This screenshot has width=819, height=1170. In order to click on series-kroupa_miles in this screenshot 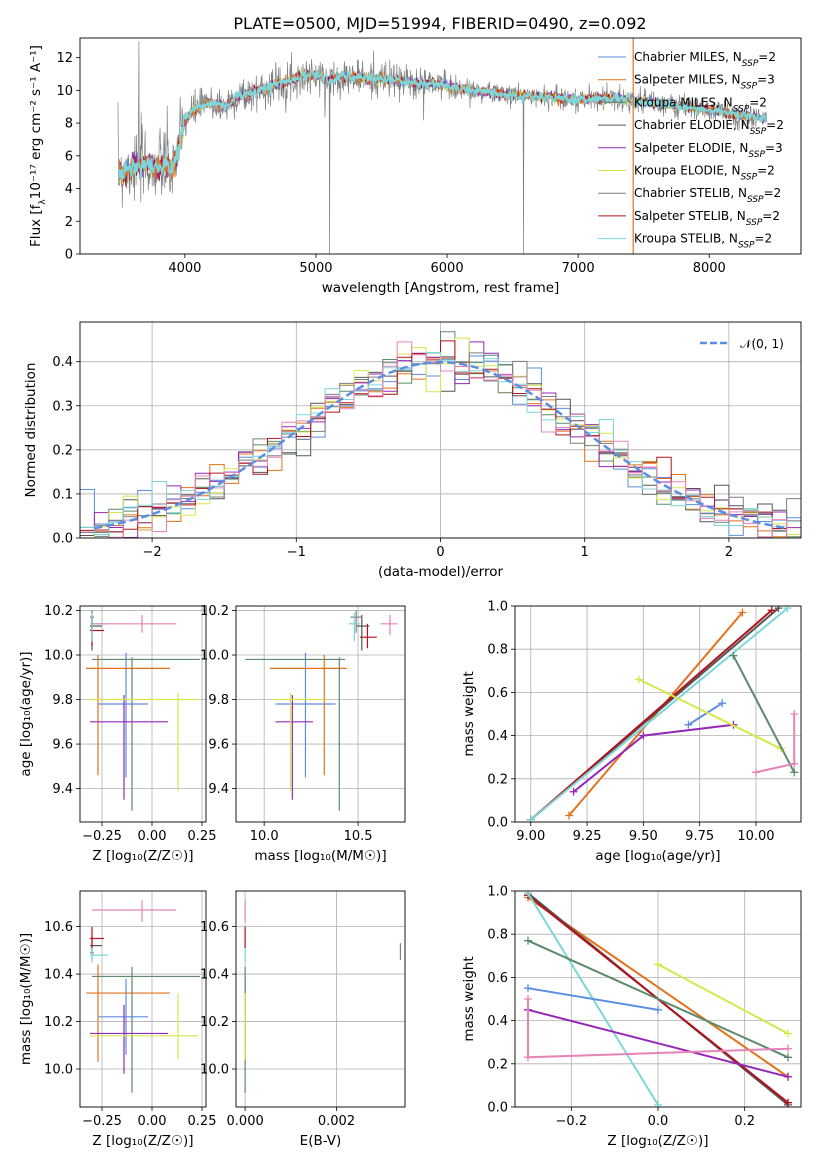, I will do `click(658, 999)`.